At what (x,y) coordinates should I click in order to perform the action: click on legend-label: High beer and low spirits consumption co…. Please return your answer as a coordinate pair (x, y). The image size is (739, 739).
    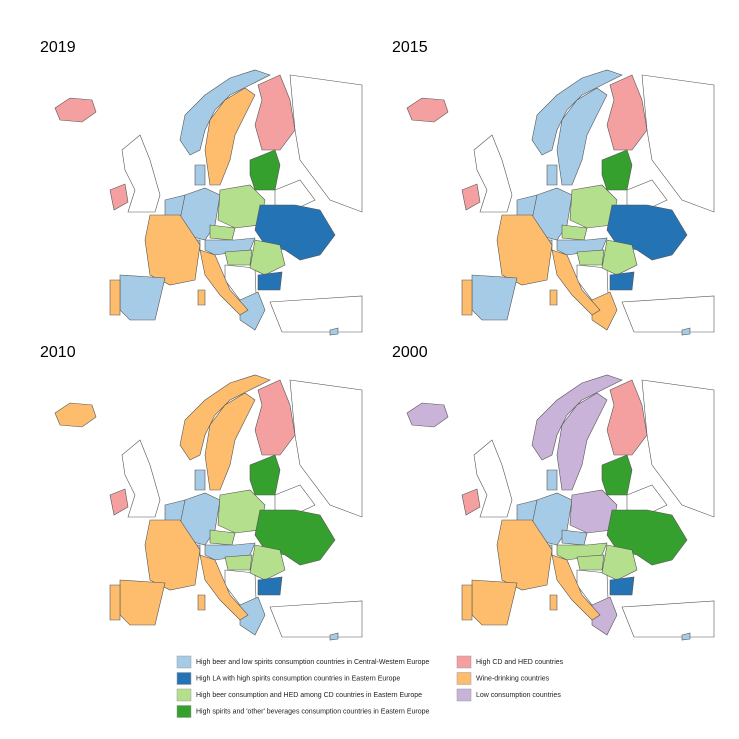
    Looking at the image, I should click on (312, 662).